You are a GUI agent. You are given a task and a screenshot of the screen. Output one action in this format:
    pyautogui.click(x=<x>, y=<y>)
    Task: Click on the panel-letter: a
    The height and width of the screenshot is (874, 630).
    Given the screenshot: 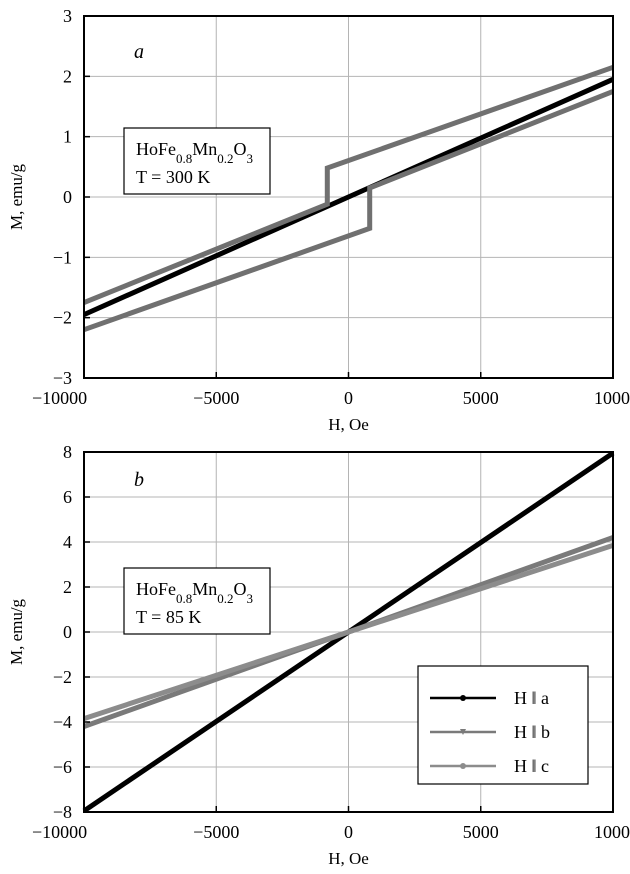 What is the action you would take?
    pyautogui.click(x=139, y=52)
    